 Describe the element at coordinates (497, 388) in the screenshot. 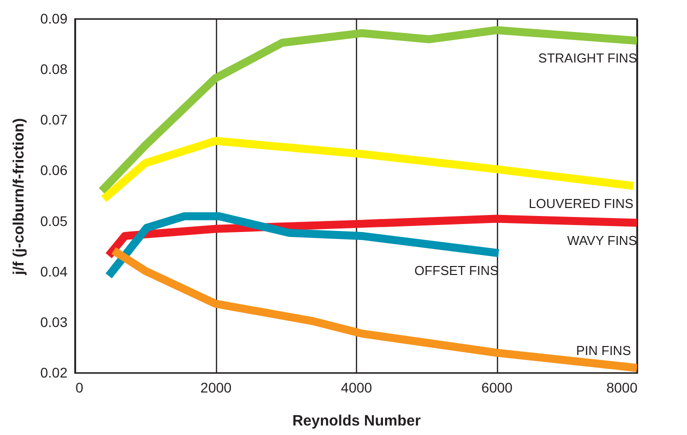

I see `x-tick-label: 6000` at that location.